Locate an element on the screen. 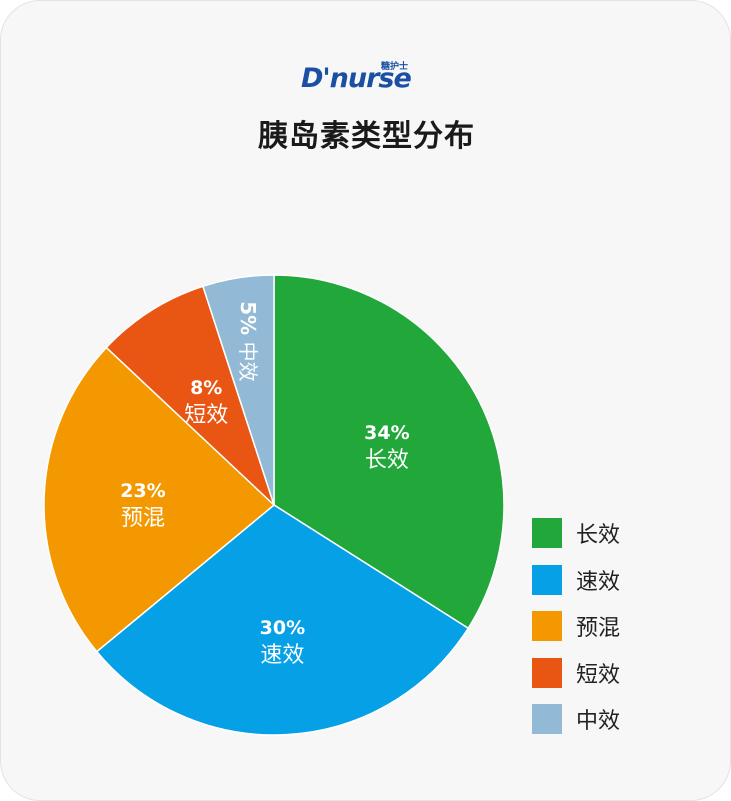  legend-label: 中效 is located at coordinates (598, 721).